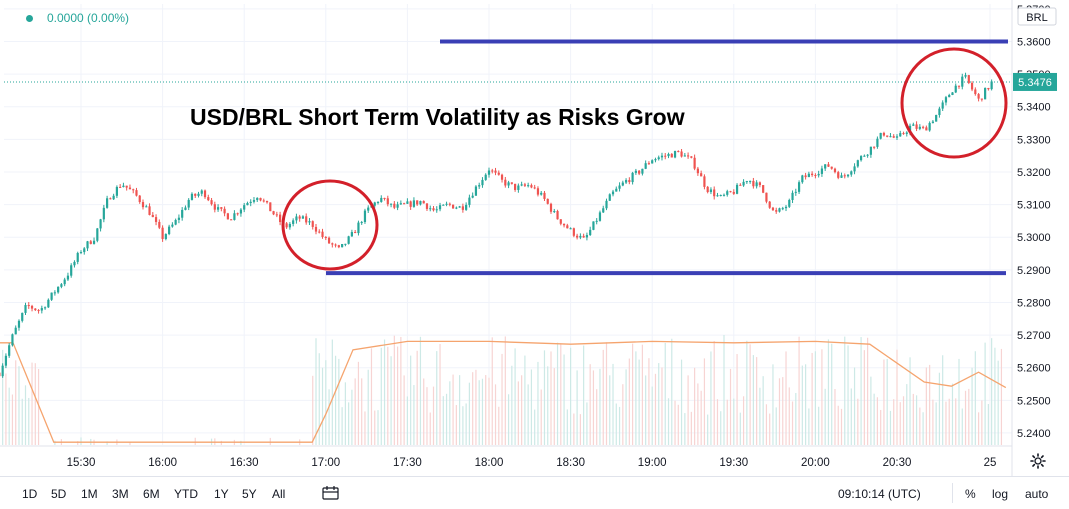 The width and height of the screenshot is (1069, 509). I want to click on gear-icon, so click(1038, 461).